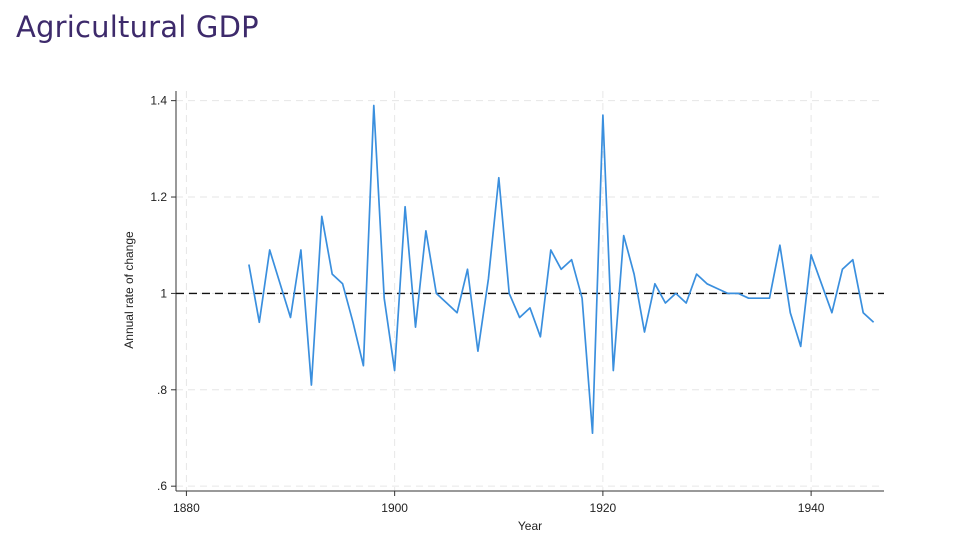 This screenshot has width=961, height=558. What do you see at coordinates (163, 293) in the screenshot?
I see `y-tick-label-2: 1` at bounding box center [163, 293].